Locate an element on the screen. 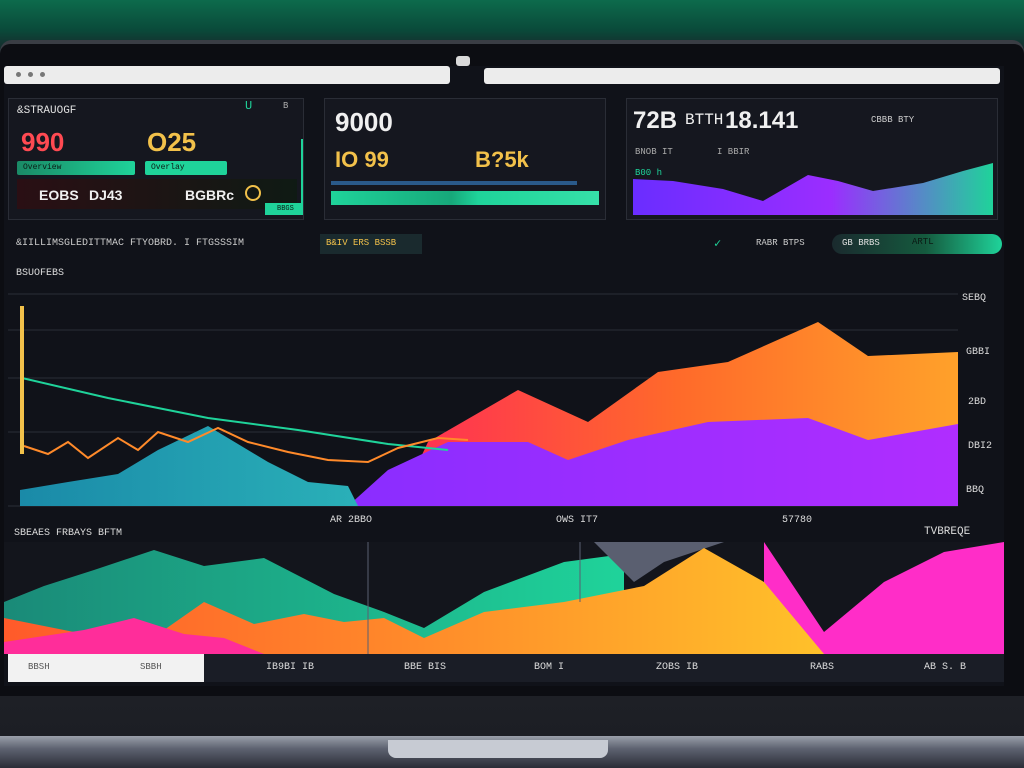  y-tick-label: BBQ is located at coordinates (975, 490).